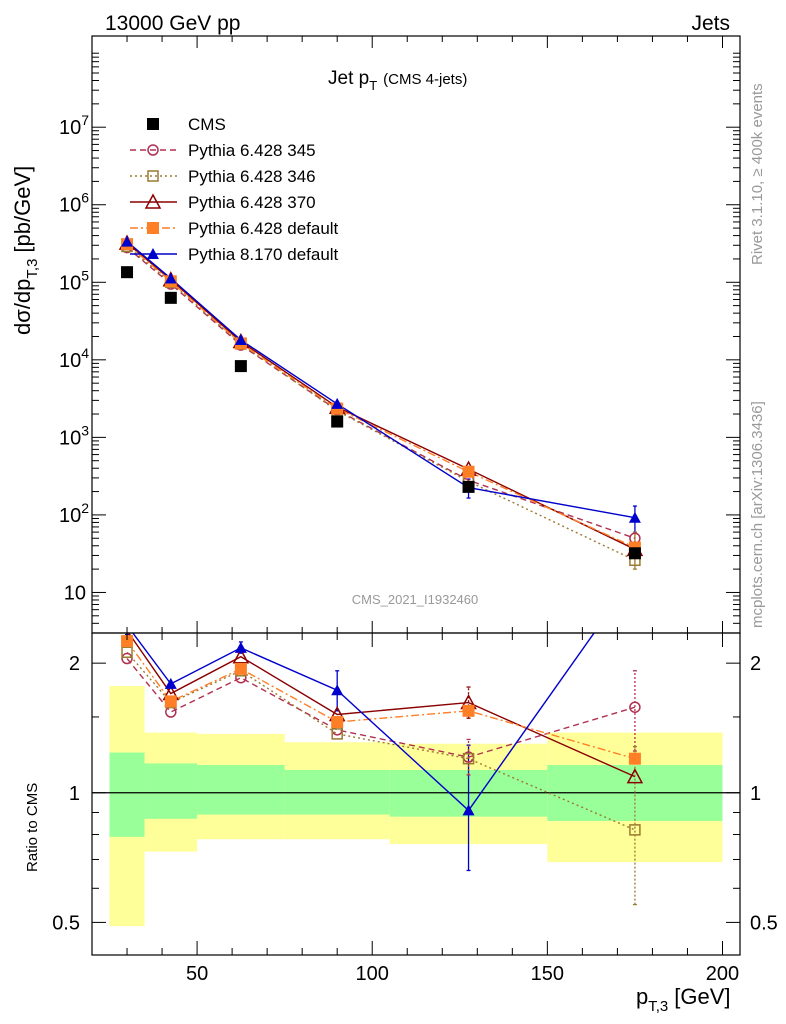 The height and width of the screenshot is (1024, 786). I want to click on main-ylabel-unit: [pb/GeV], so click(22, 209).